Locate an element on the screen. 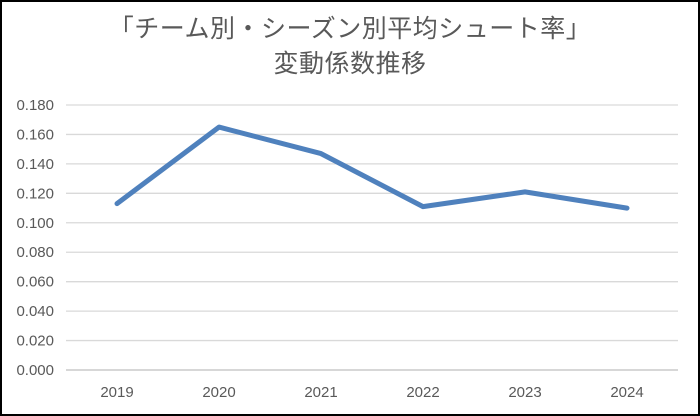 This screenshot has height=416, width=700. chart-title-line-2: 変動係数推移 is located at coordinates (350, 64).